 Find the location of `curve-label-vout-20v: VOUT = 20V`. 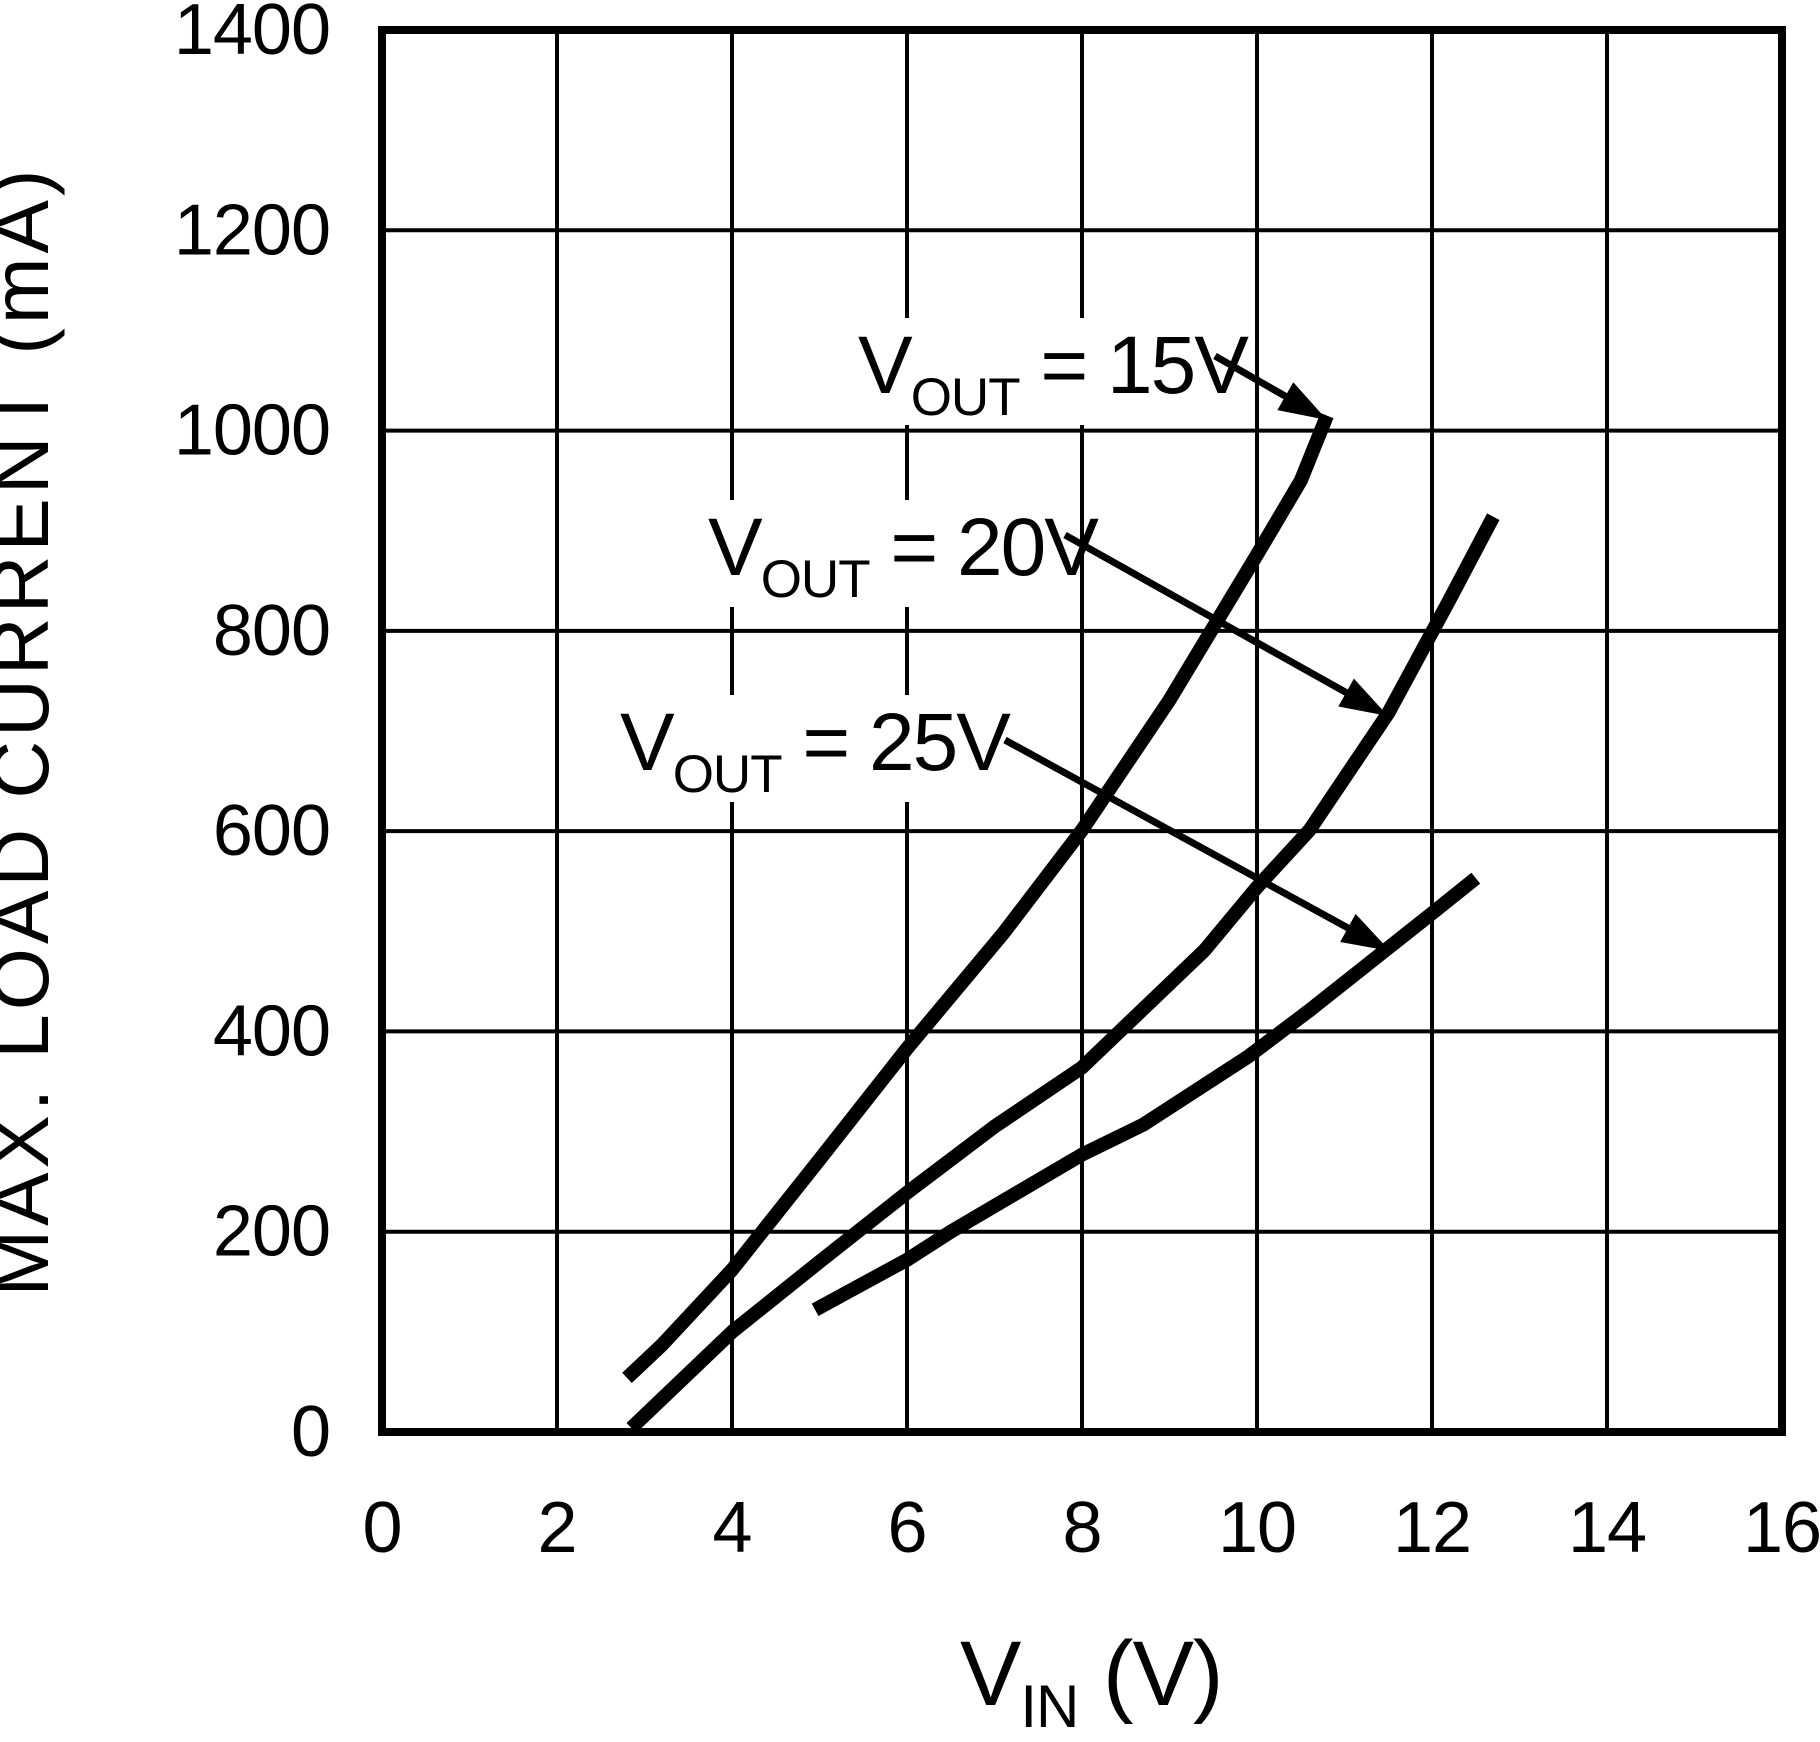

curve-label-vout-20v: VOUT = 20V is located at coordinates (903, 555).